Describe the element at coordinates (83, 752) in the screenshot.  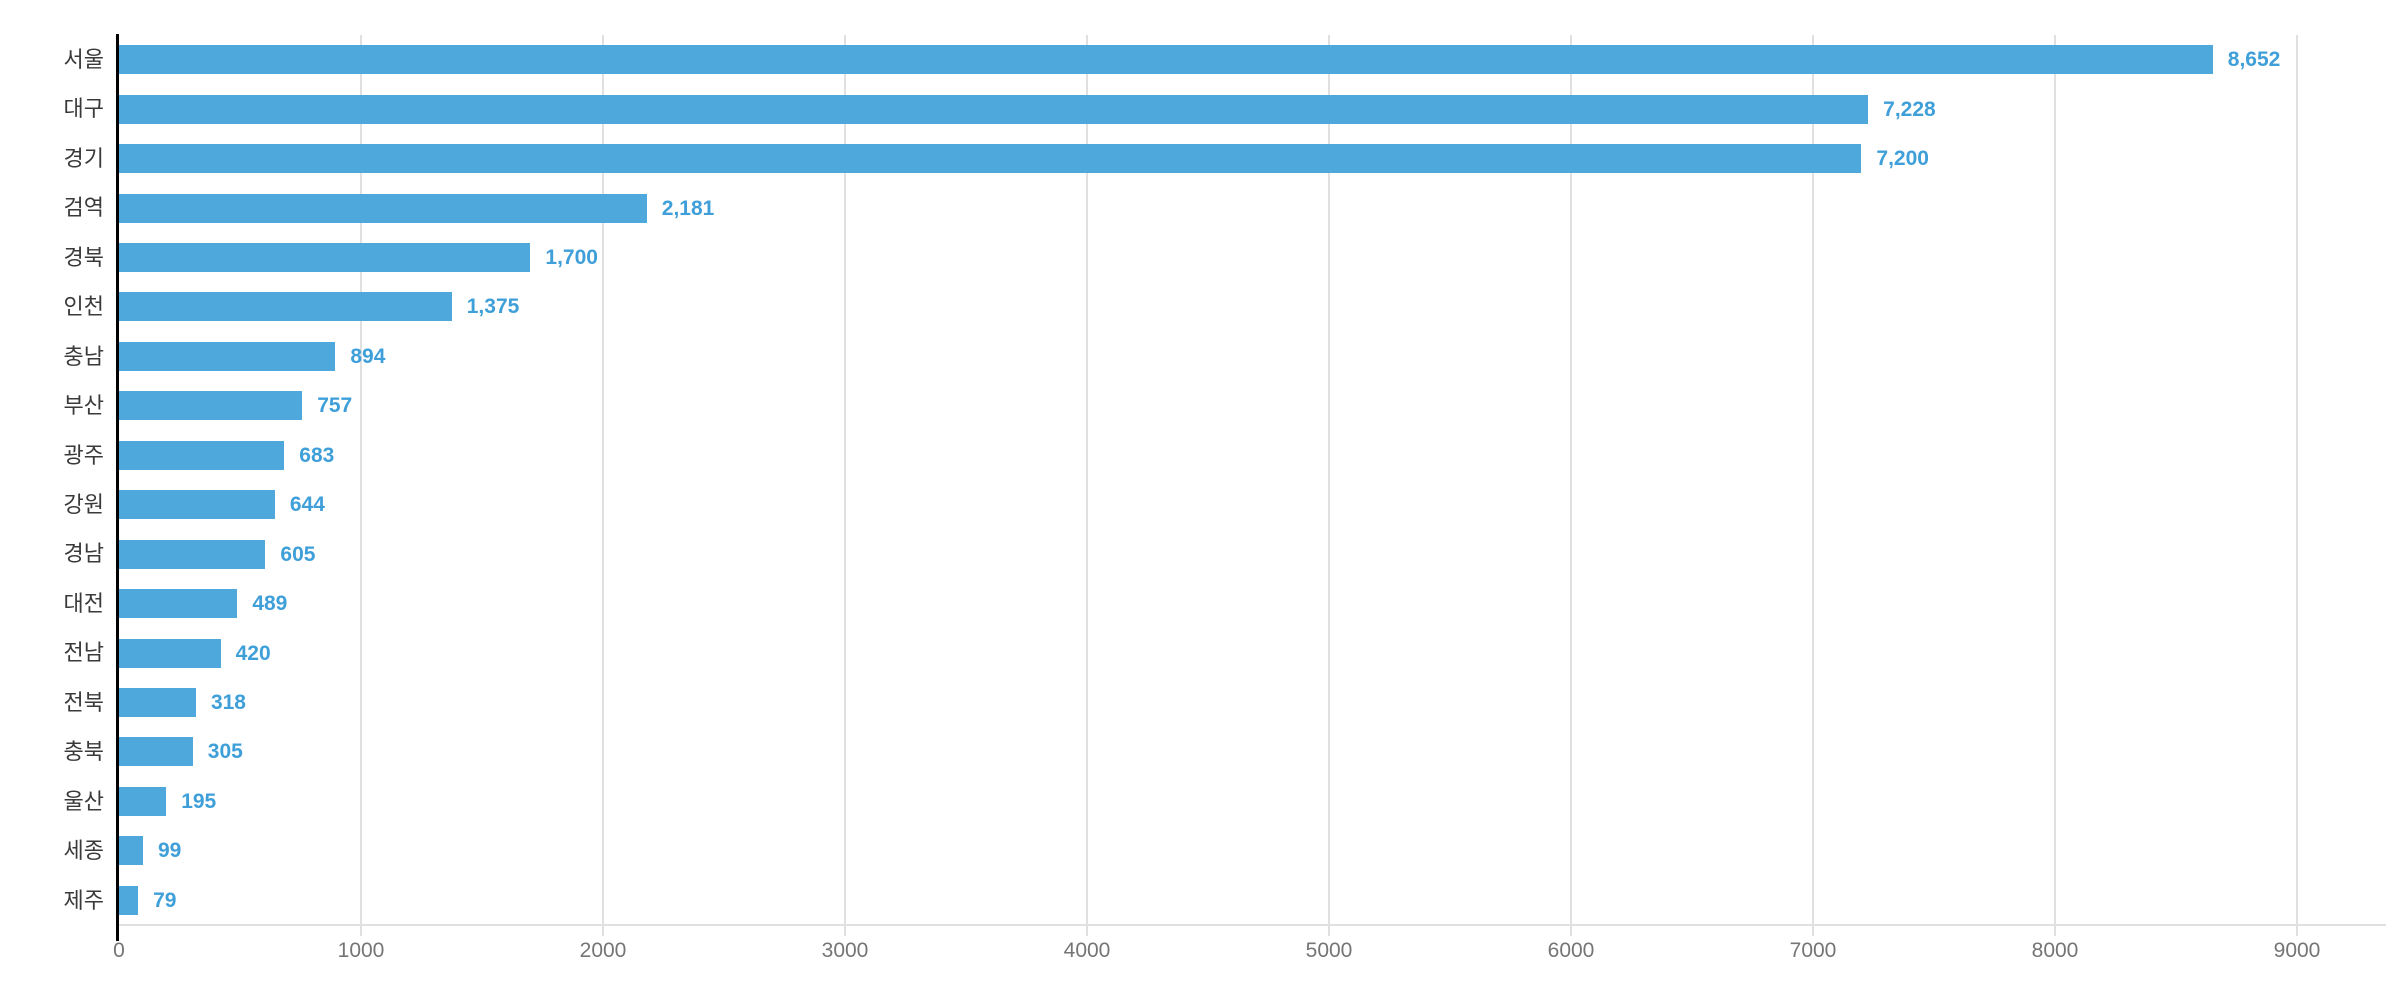
I see `category-label-충북: 충북` at that location.